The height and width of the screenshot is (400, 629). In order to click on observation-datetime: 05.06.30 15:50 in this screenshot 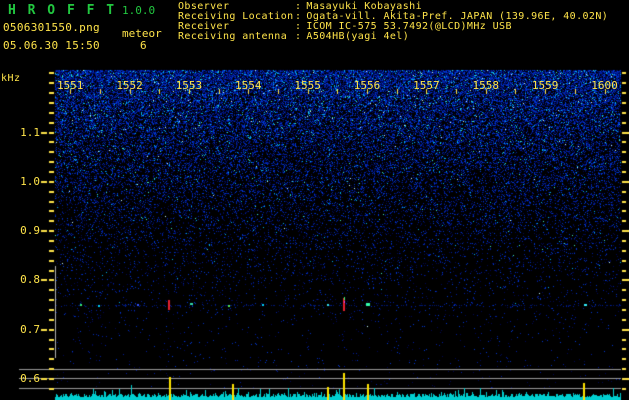, I will do `click(51, 45)`.